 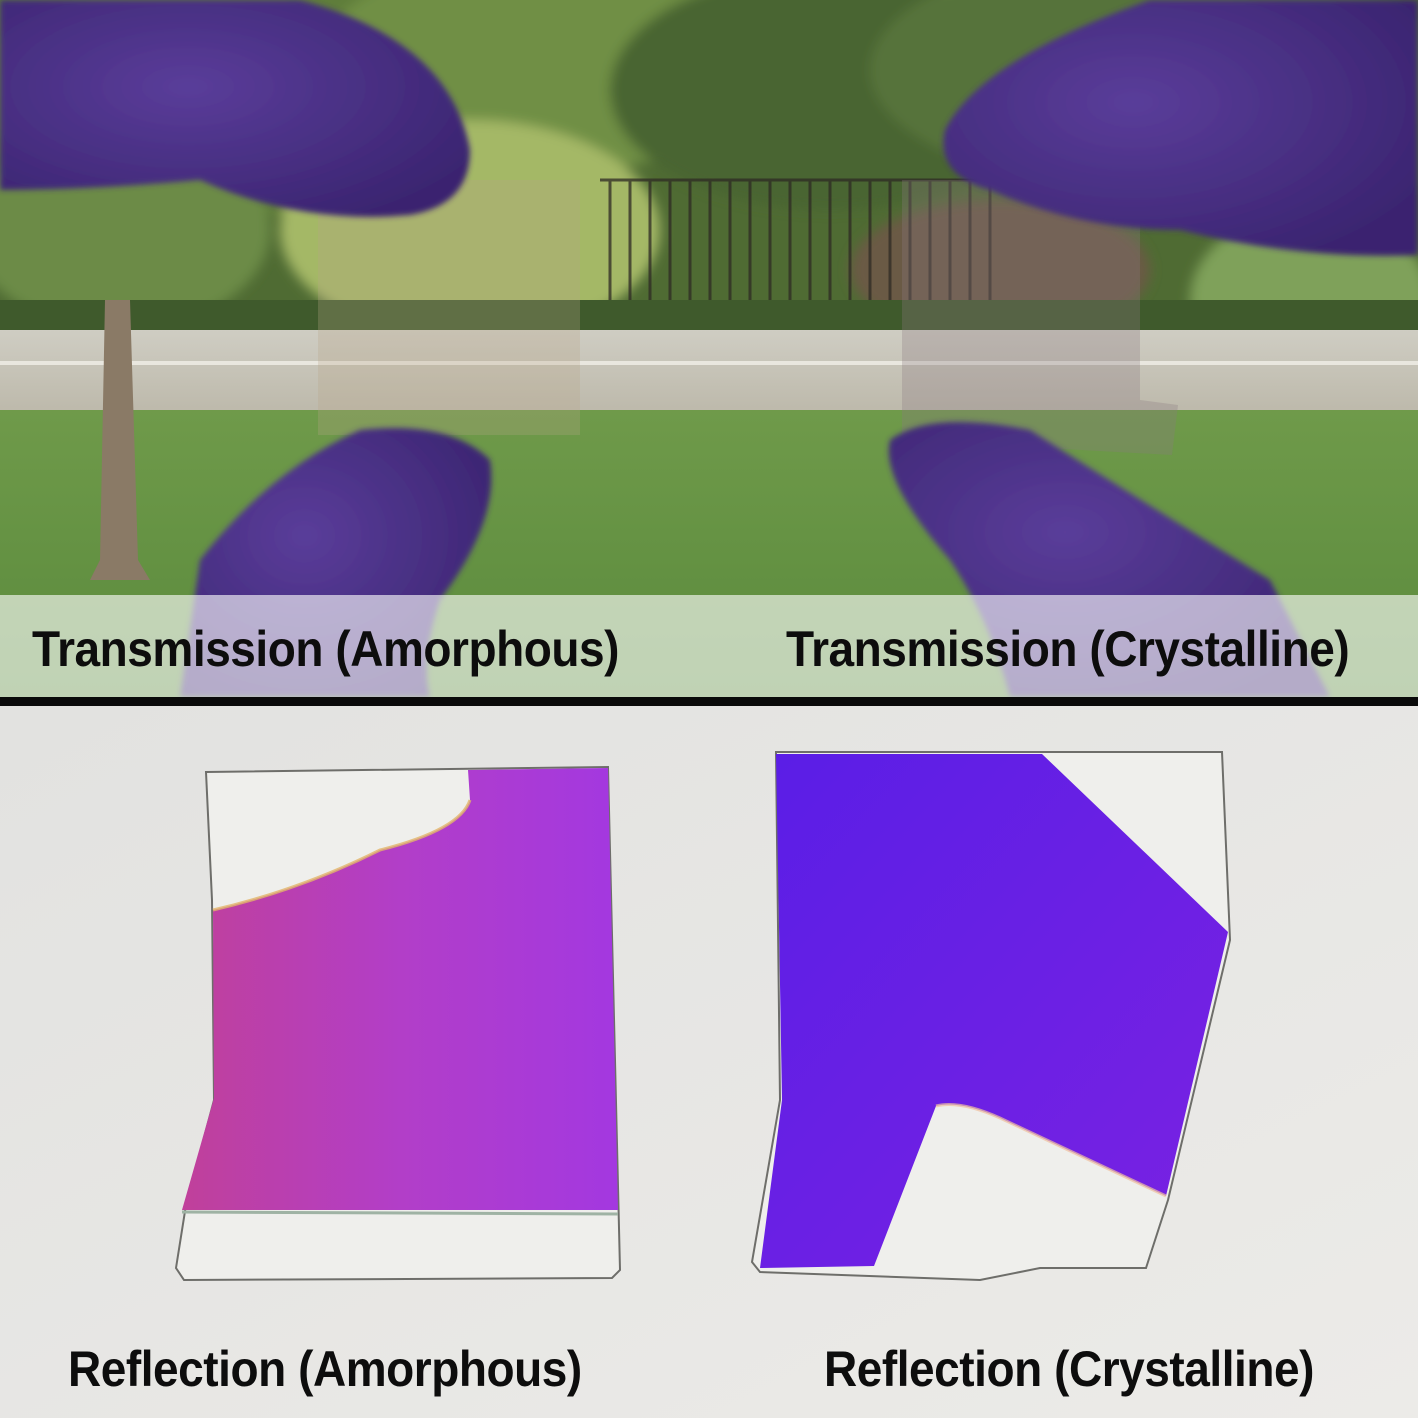 I want to click on crystalline-slide, so click(x=1040, y=317).